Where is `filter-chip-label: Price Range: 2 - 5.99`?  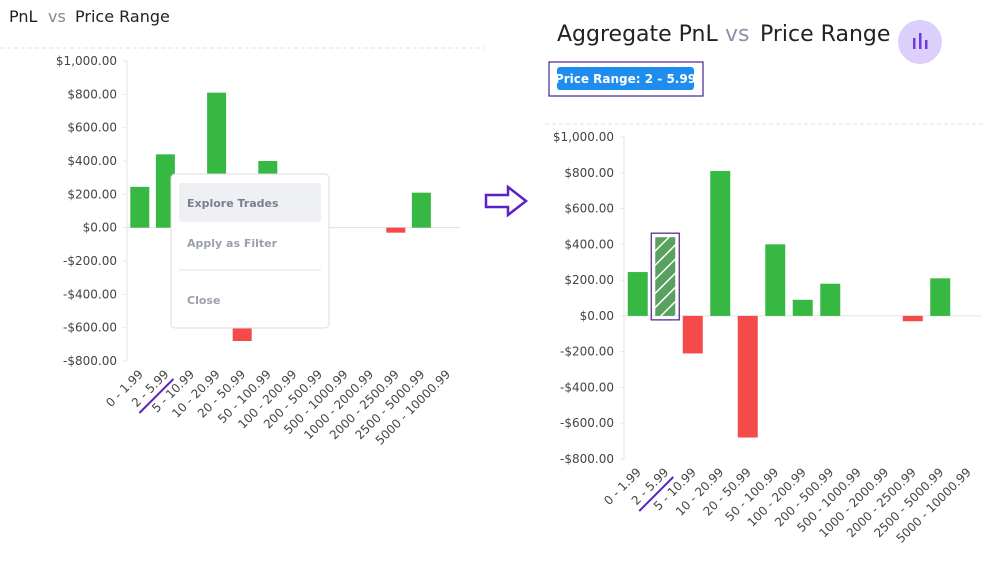
filter-chip-label: Price Range: 2 - 5.99 is located at coordinates (625, 79).